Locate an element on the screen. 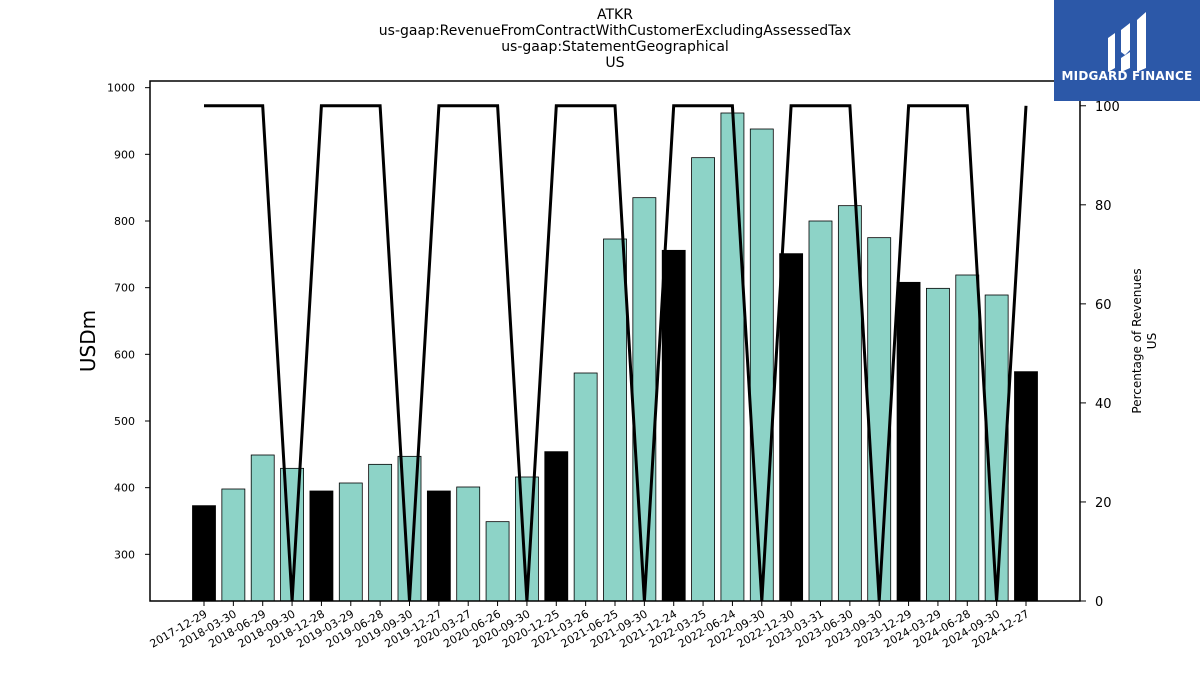  title-ticker: ATKR is located at coordinates (615, 15).